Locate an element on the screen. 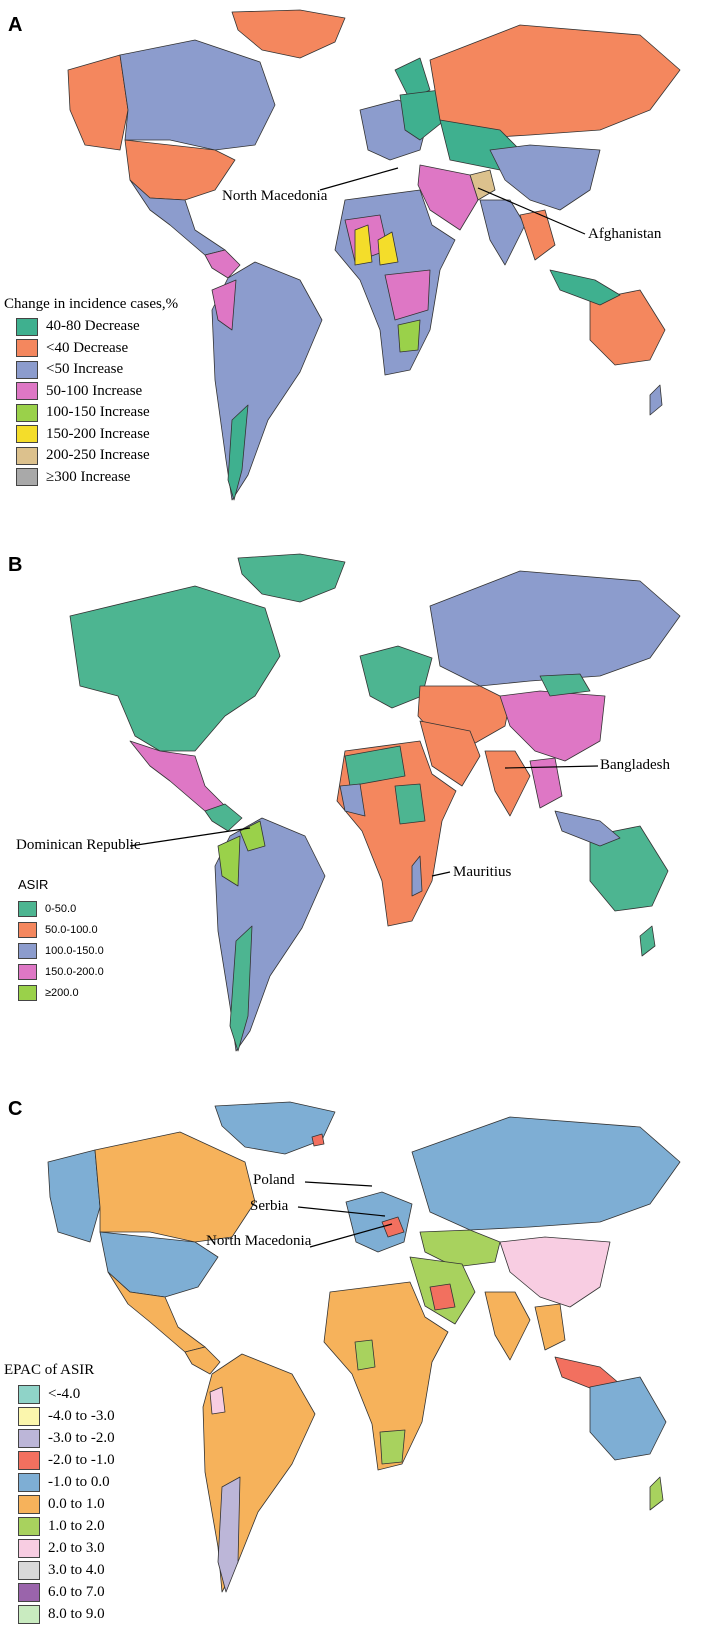  serbia-region is located at coordinates (393, 1227).